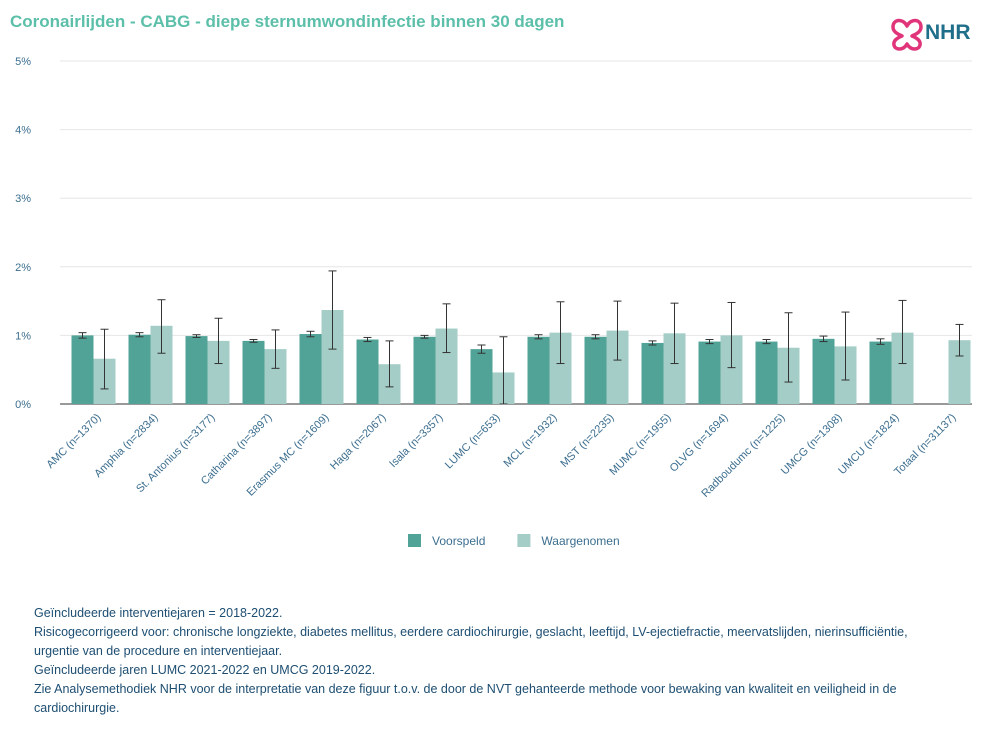  Describe the element at coordinates (23, 62) in the screenshot. I see `y-tick-label: 5%` at that location.